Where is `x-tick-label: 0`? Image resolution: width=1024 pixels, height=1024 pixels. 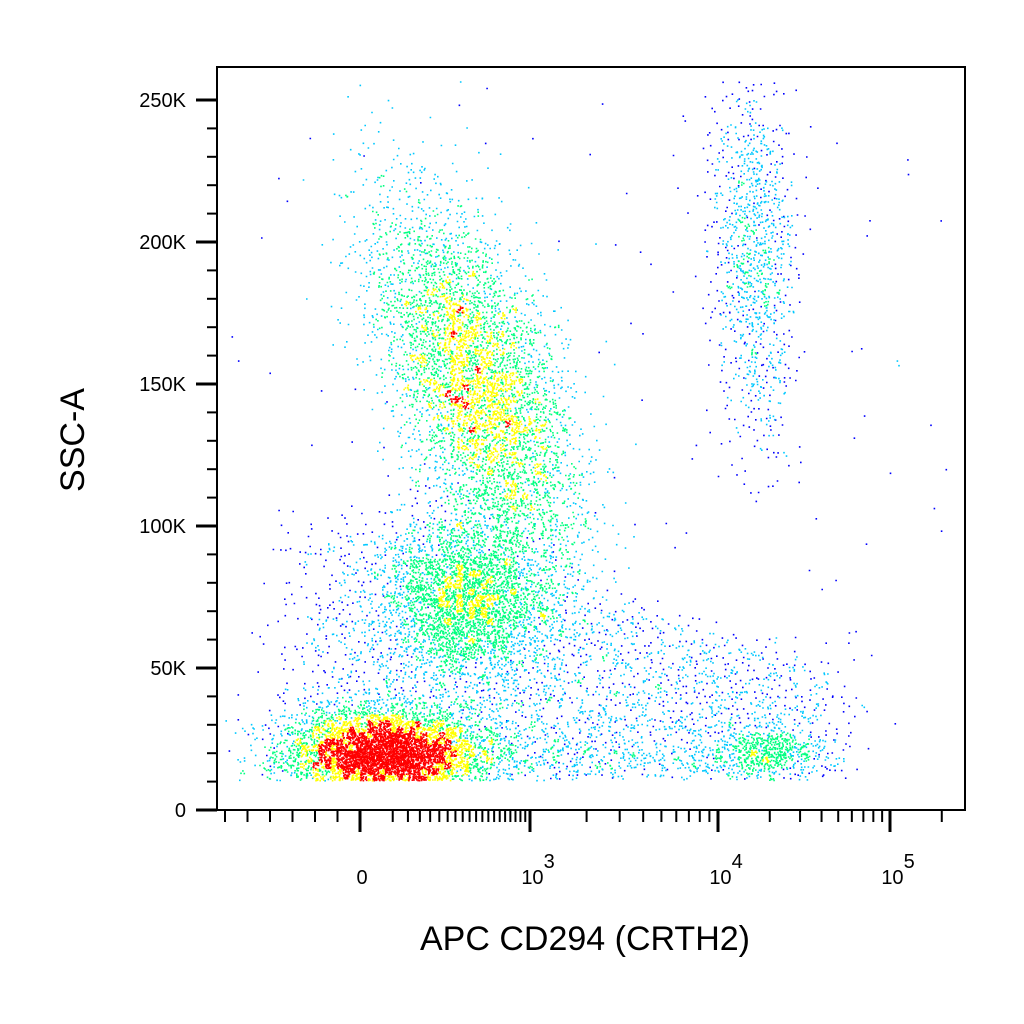 x-tick-label: 0 is located at coordinates (361, 878).